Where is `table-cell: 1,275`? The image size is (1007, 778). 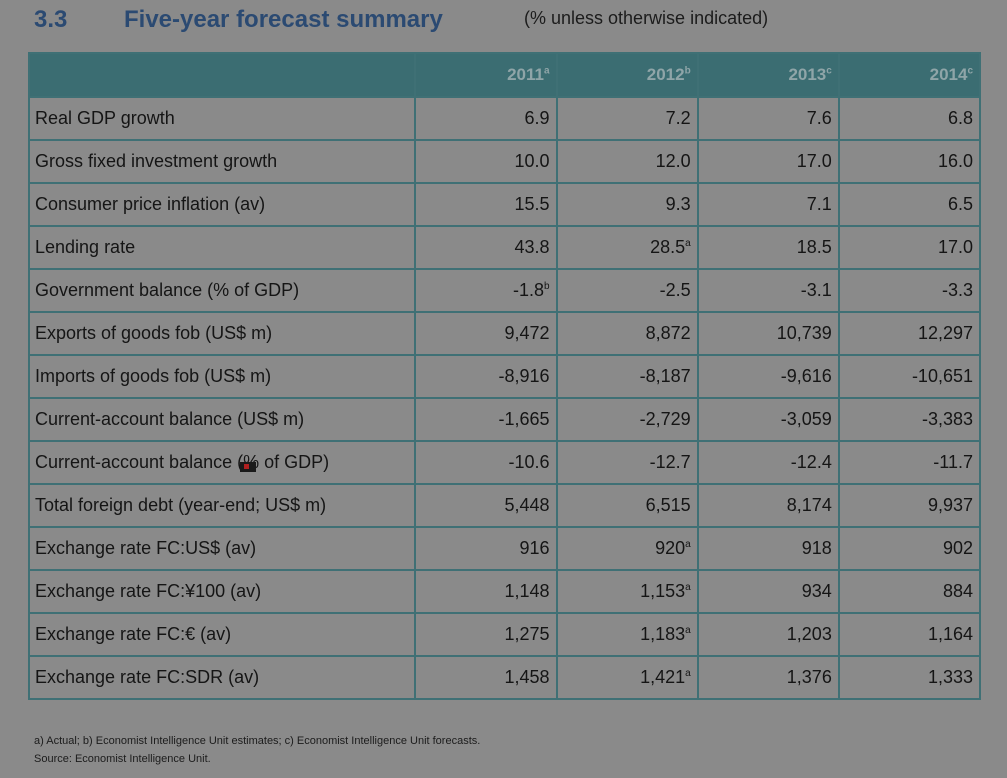
table-cell: 1,275 is located at coordinates (486, 634).